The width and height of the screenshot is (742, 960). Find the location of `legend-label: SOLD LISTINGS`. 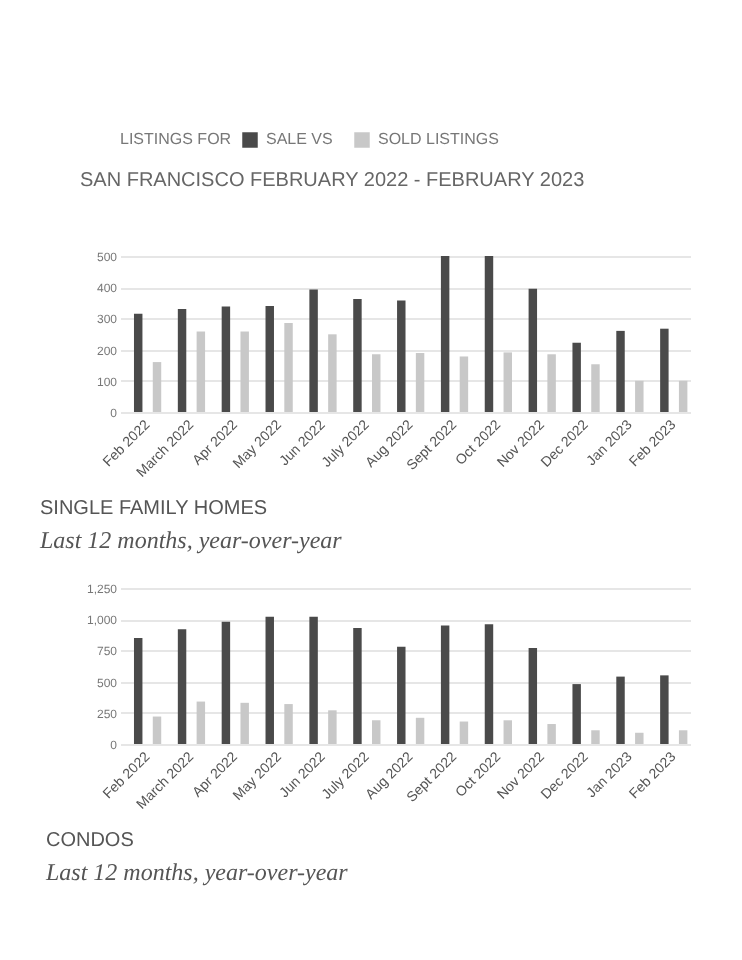

legend-label: SOLD LISTINGS is located at coordinates (438, 139).